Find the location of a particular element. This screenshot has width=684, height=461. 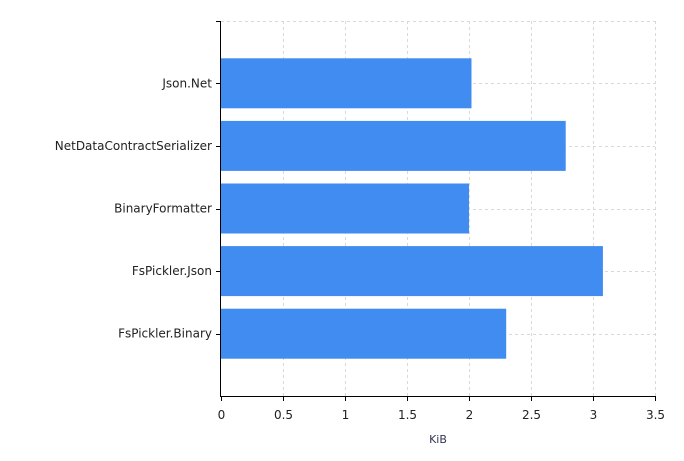

x-tick-label: 2 is located at coordinates (470, 415).